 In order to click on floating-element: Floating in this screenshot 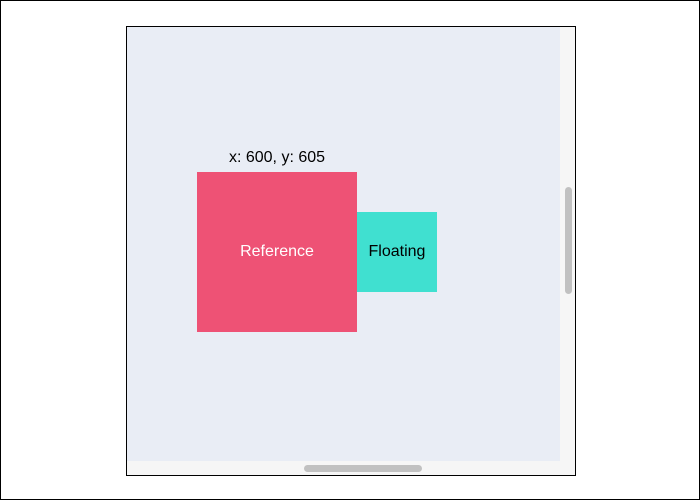, I will do `click(397, 252)`.